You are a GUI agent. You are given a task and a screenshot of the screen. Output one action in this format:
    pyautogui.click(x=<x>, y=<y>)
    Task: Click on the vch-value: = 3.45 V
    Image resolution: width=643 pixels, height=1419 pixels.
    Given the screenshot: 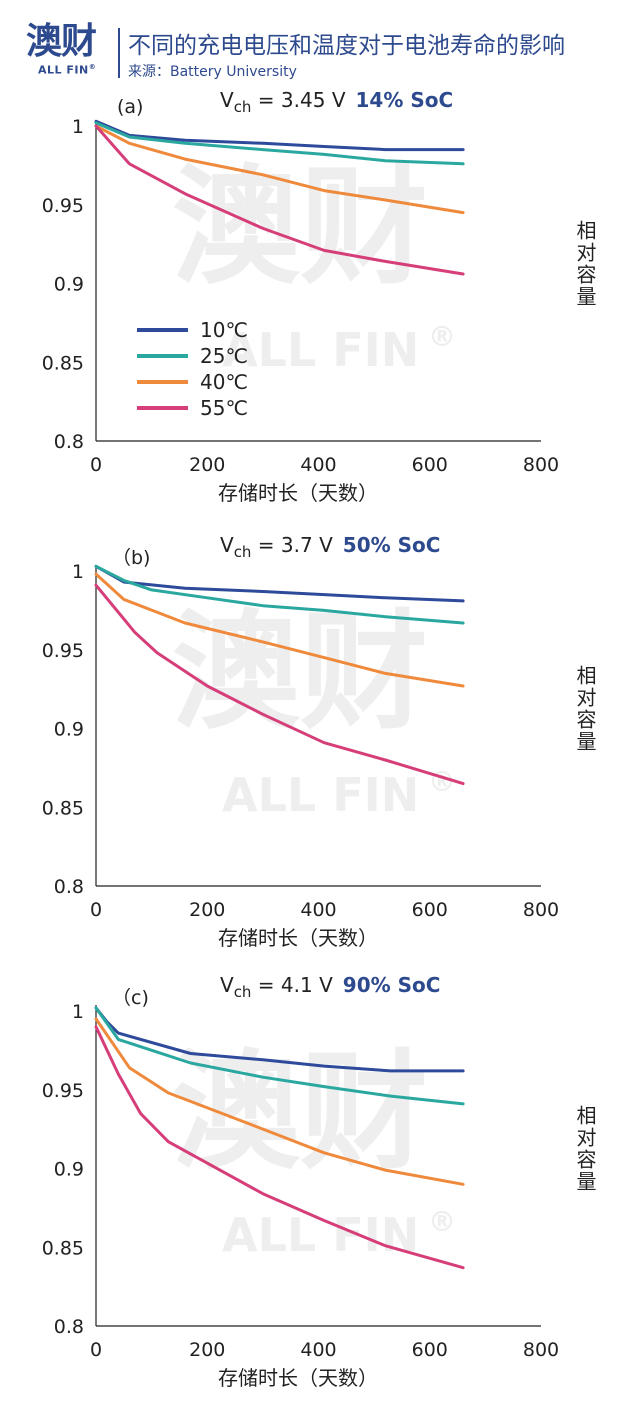 What is the action you would take?
    pyautogui.click(x=298, y=100)
    